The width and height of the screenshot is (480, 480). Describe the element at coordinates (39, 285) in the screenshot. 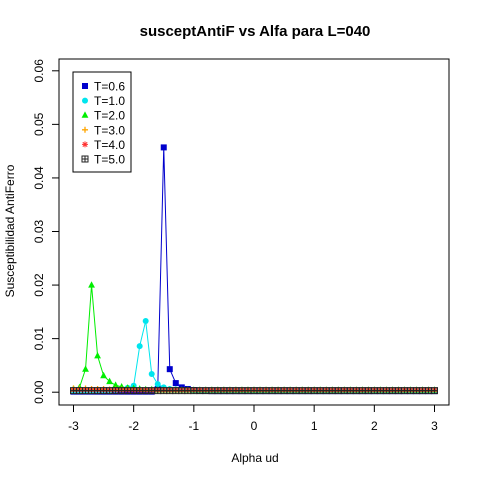

I see `y-tick-label: 0.02` at that location.